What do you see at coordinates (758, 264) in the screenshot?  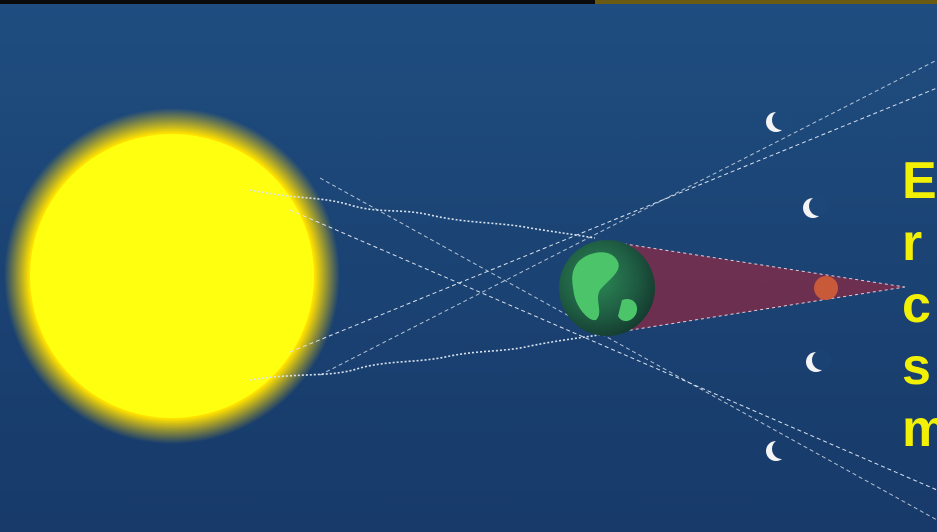 I see `umbra-edge-upper` at bounding box center [758, 264].